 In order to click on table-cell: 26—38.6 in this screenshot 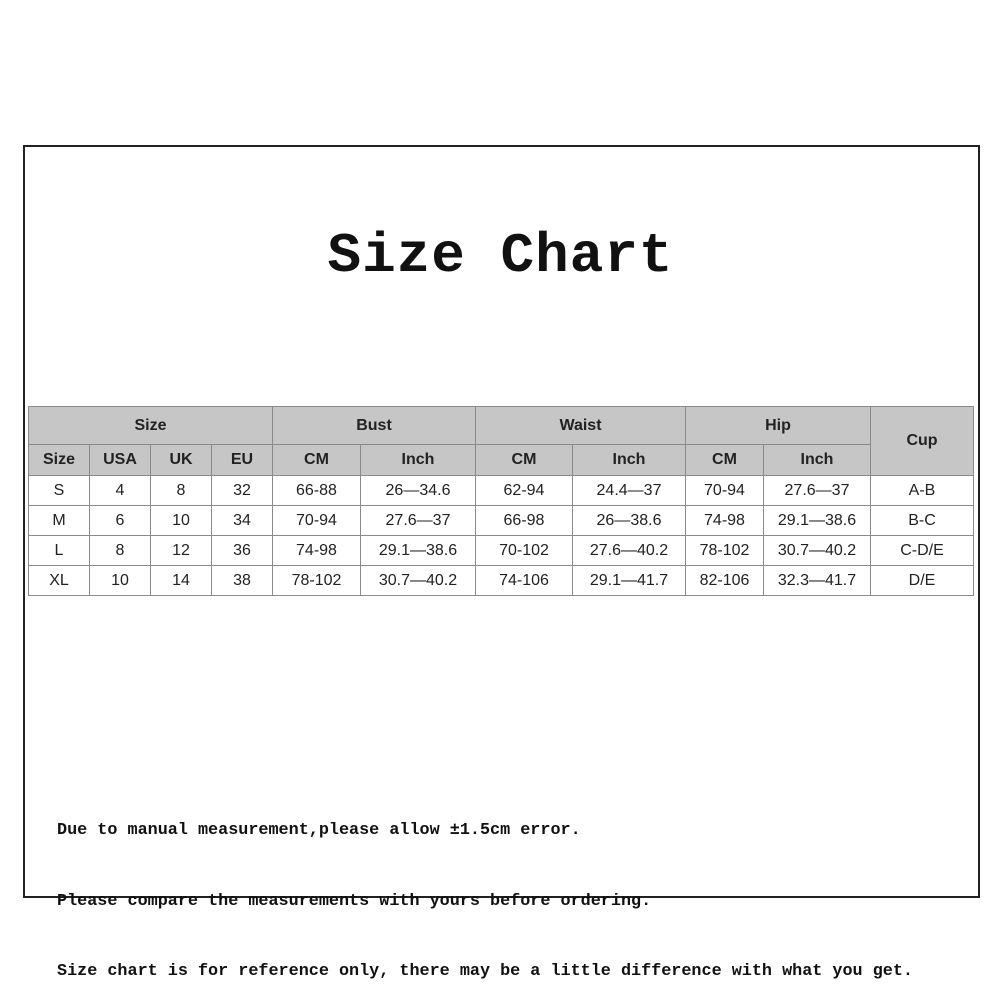, I will do `click(629, 520)`.